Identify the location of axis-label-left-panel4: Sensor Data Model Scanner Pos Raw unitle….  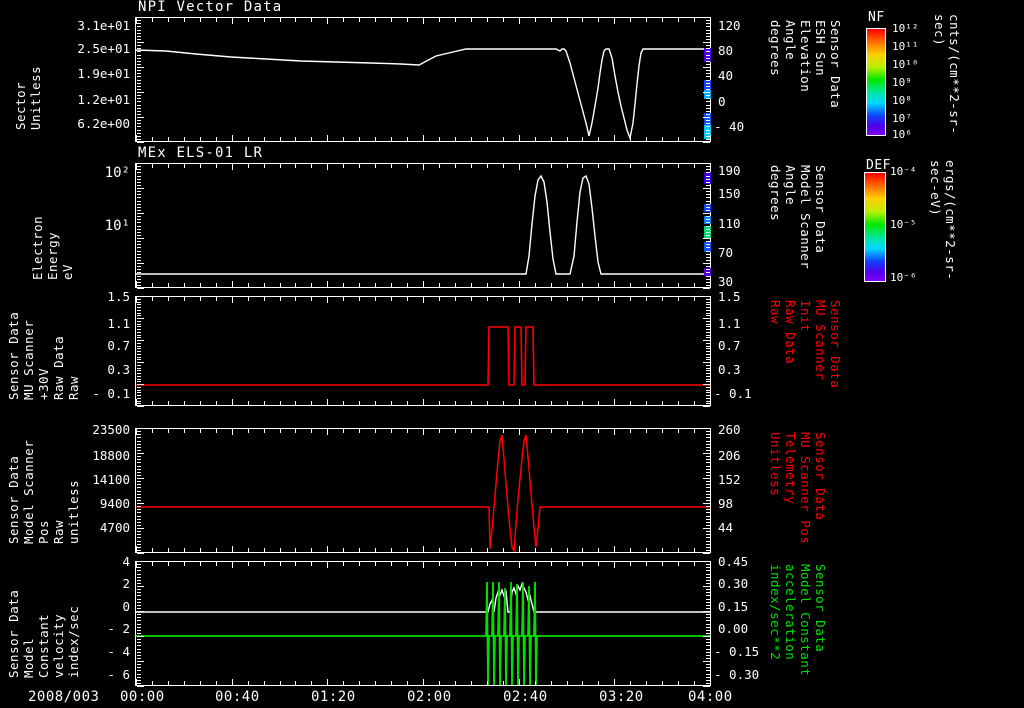
(43, 490).